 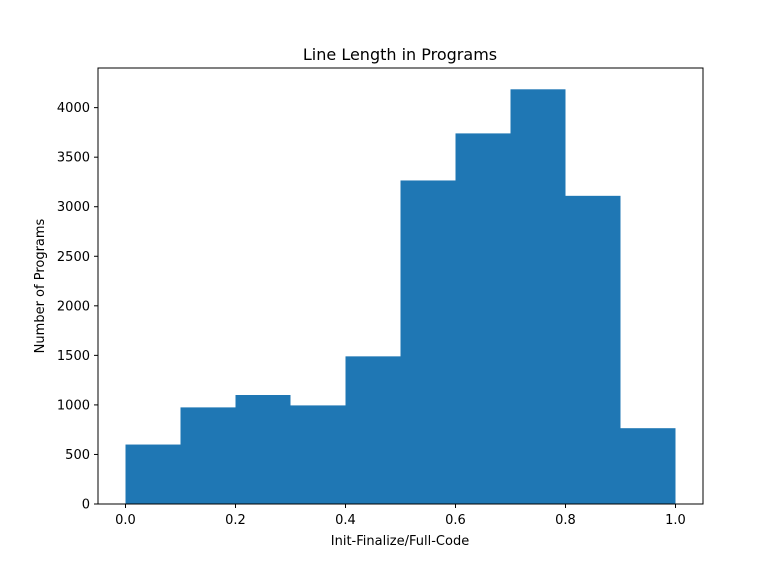 What do you see at coordinates (345, 520) in the screenshot?
I see `x-tick-label: 0.4` at bounding box center [345, 520].